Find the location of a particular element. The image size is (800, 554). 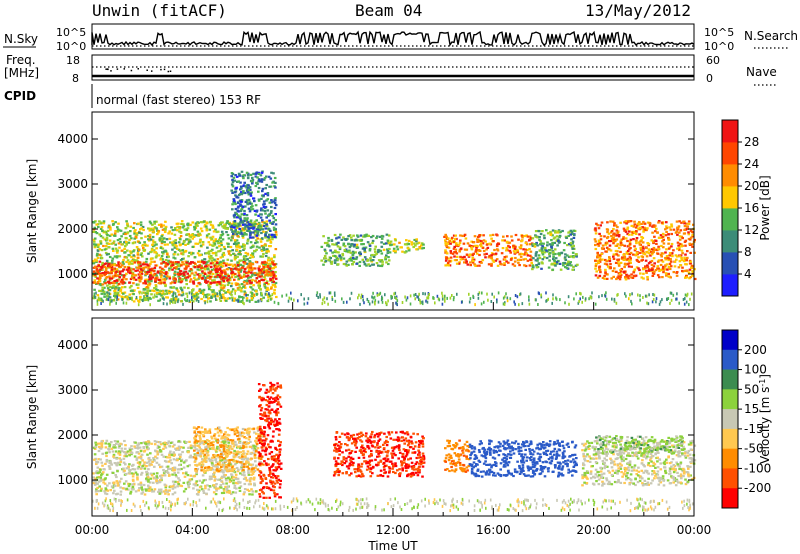

nave-tick-top: 60 is located at coordinates (713, 60).